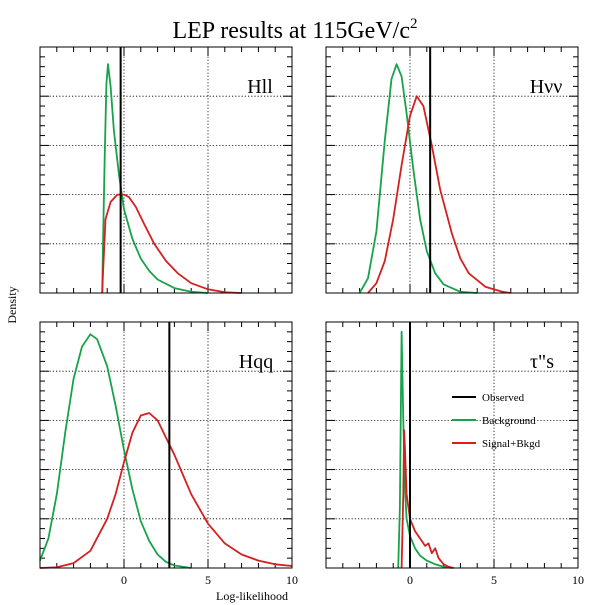 The image size is (589, 605). What do you see at coordinates (12, 304) in the screenshot?
I see `y-axis-label: Density` at bounding box center [12, 304].